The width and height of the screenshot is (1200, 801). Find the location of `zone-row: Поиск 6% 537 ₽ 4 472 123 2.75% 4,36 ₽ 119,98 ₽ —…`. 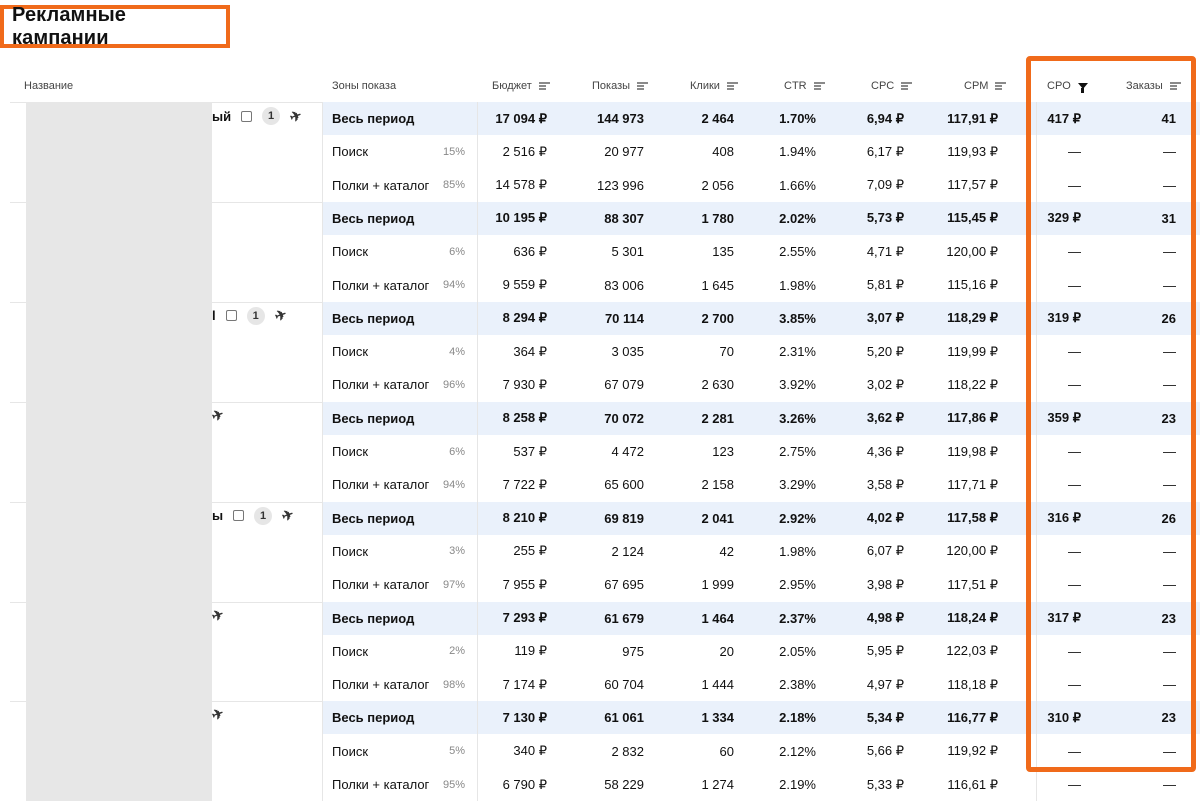

zone-row: Поиск 6% 537 ₽ 4 472 123 2.75% 4,36 ₽ 119,98 ₽ —… is located at coordinates (761, 451).